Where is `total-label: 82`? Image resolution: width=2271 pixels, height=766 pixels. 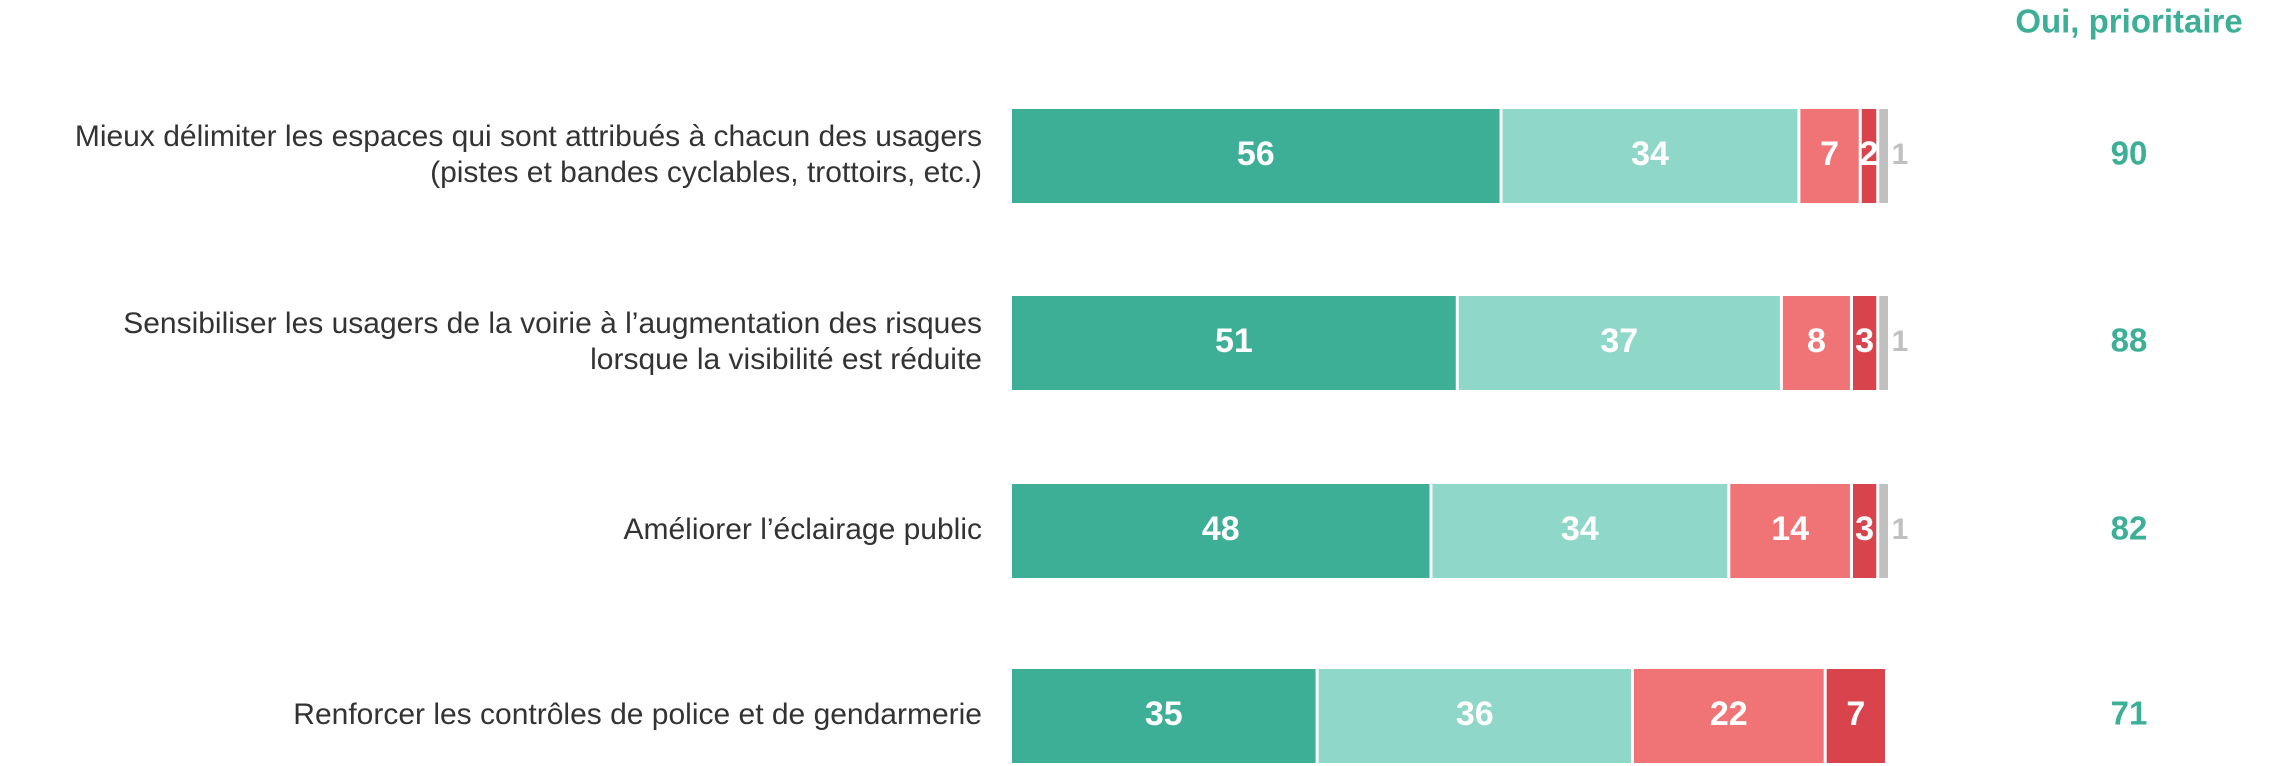 total-label: 82 is located at coordinates (2129, 528).